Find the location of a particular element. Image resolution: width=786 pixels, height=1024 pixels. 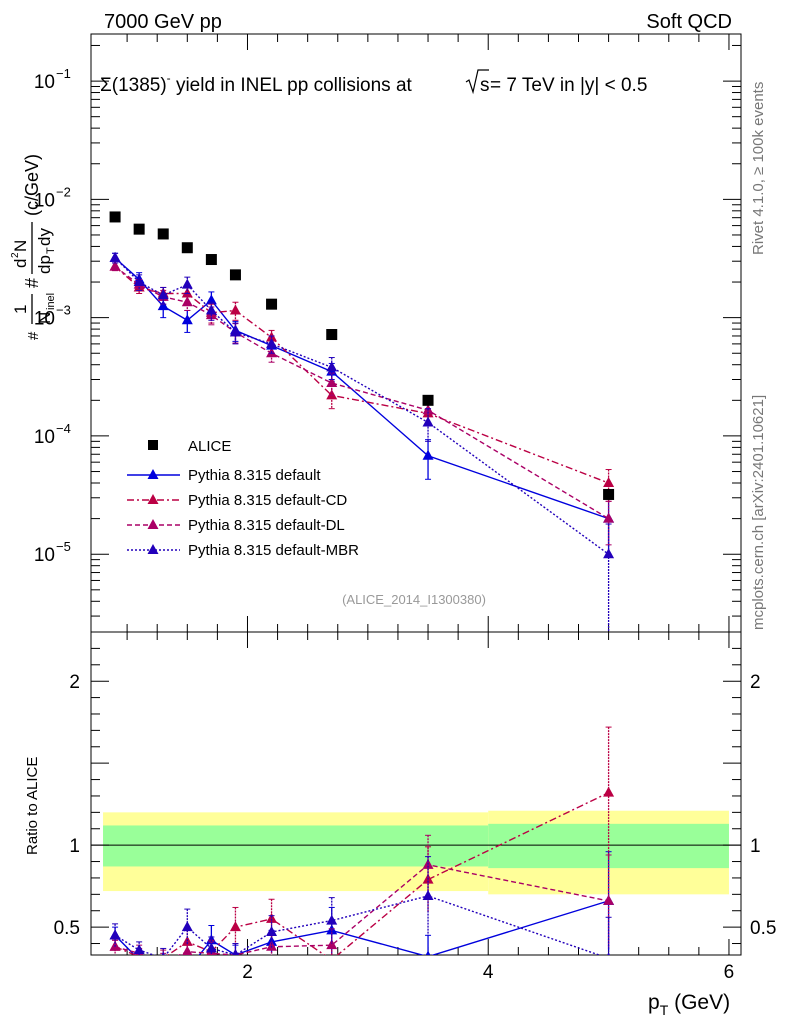

svg-text: dy is located at coordinates (44, 237).